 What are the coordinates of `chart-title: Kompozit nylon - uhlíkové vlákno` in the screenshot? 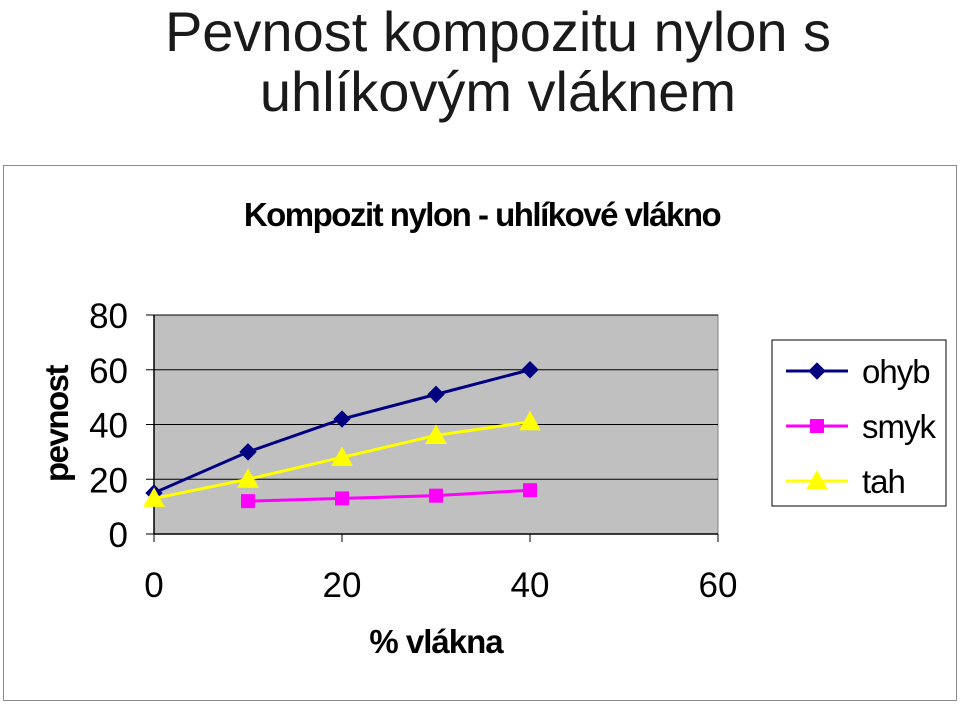 It's located at (482, 214).